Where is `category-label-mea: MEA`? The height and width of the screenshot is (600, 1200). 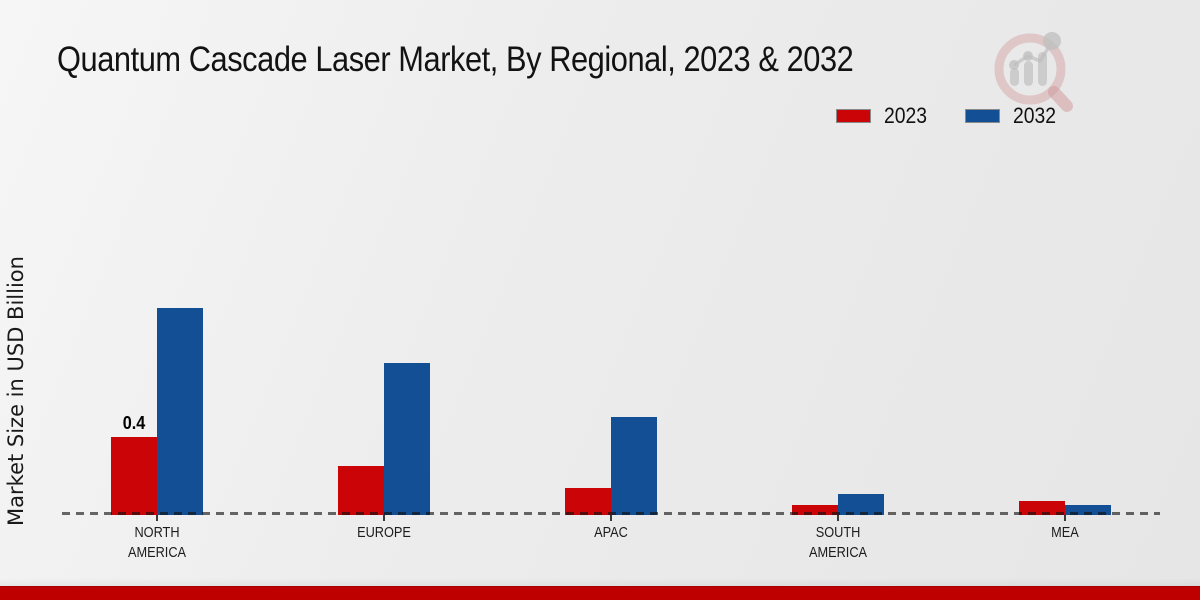 category-label-mea: MEA is located at coordinates (1065, 532).